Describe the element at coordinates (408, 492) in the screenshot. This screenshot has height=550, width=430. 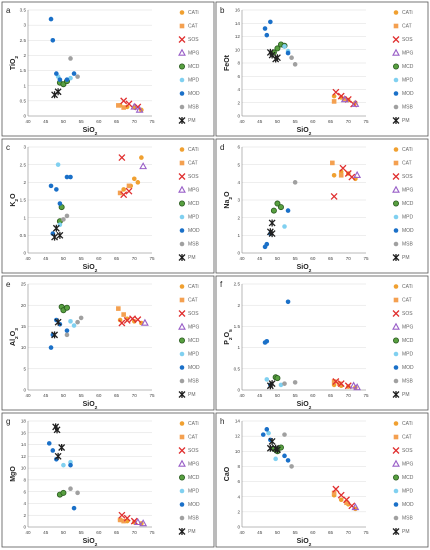
I see `legend-label-mpd: MPD` at that location.